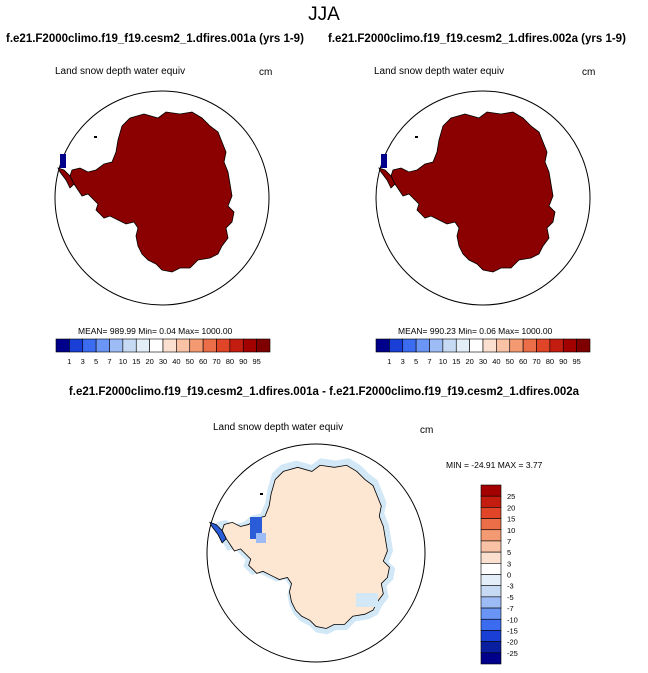 This screenshot has height=673, width=648. Describe the element at coordinates (190, 361) in the screenshot. I see `colorbar-left-tick-label: 50` at that location.